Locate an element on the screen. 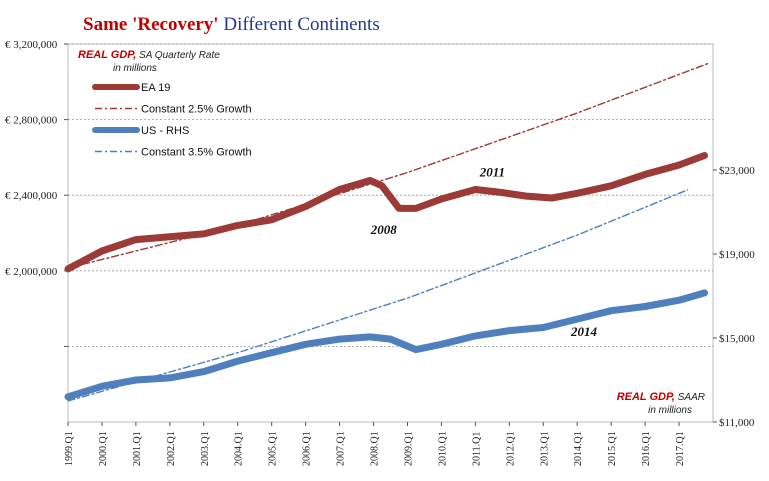 This screenshot has height=481, width=769. x-tick-label: 2003.Q1 is located at coordinates (205, 448).